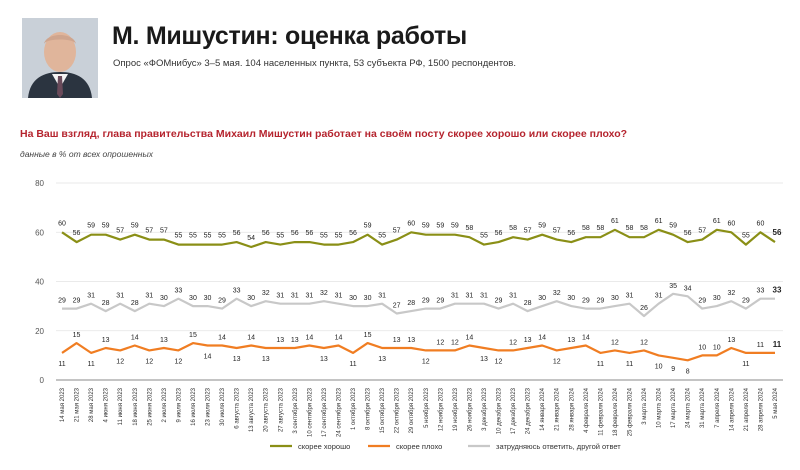 The image size is (800, 470). What do you see at coordinates (369, 408) in the screenshot?
I see `x-tick-label: 8 октября 2023` at bounding box center [369, 408].